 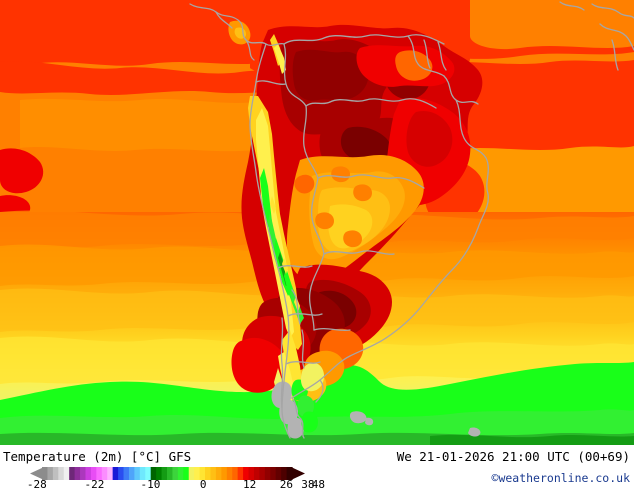 I want to click on colorbar-tick: 26, so click(x=286, y=484).